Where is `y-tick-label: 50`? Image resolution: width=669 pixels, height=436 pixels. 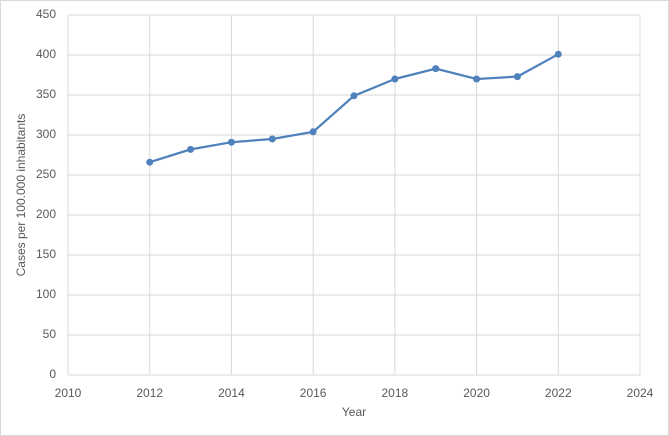
y-tick-label: 50 is located at coordinates (50, 334).